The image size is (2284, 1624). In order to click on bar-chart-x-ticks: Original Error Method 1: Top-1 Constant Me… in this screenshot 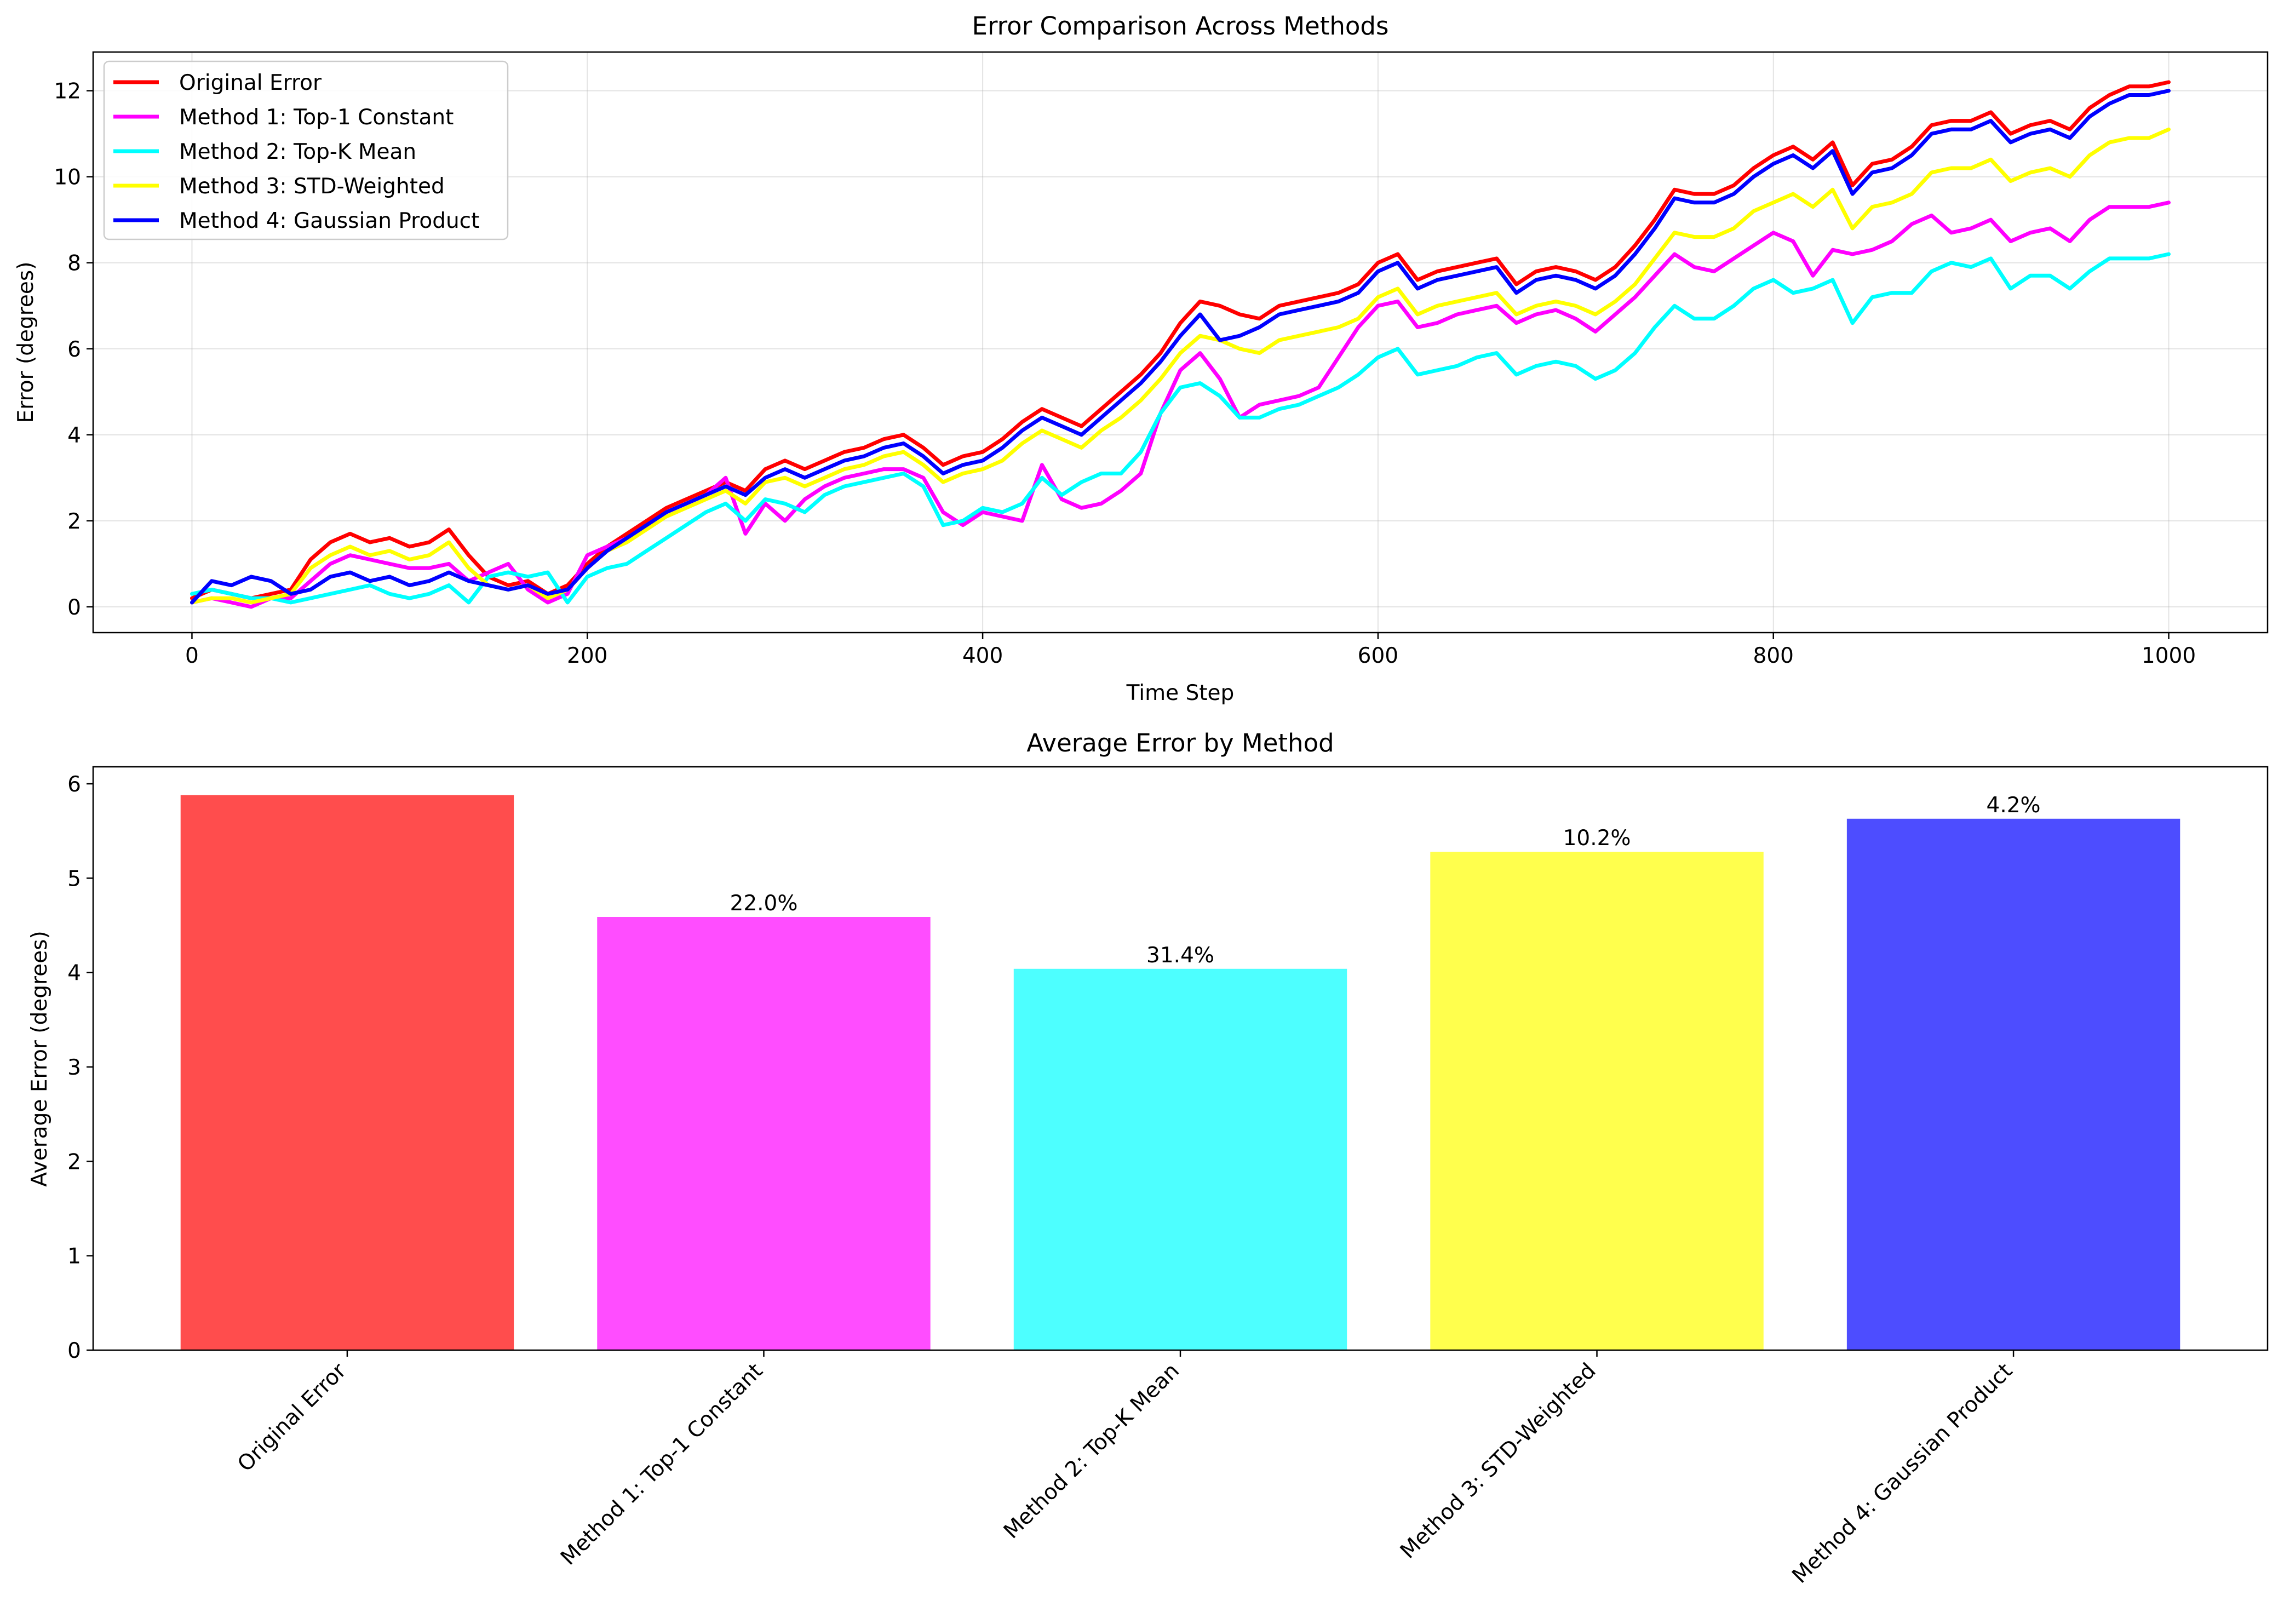, I will do `click(1125, 1469)`.